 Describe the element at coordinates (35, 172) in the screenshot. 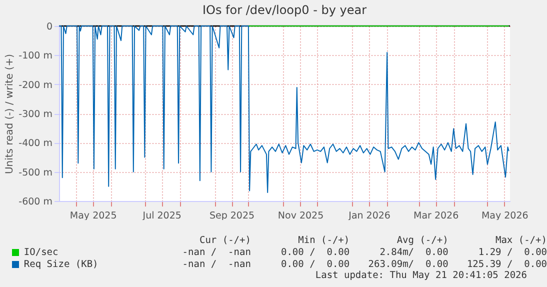

I see `y-tick-label: -500 m` at that location.